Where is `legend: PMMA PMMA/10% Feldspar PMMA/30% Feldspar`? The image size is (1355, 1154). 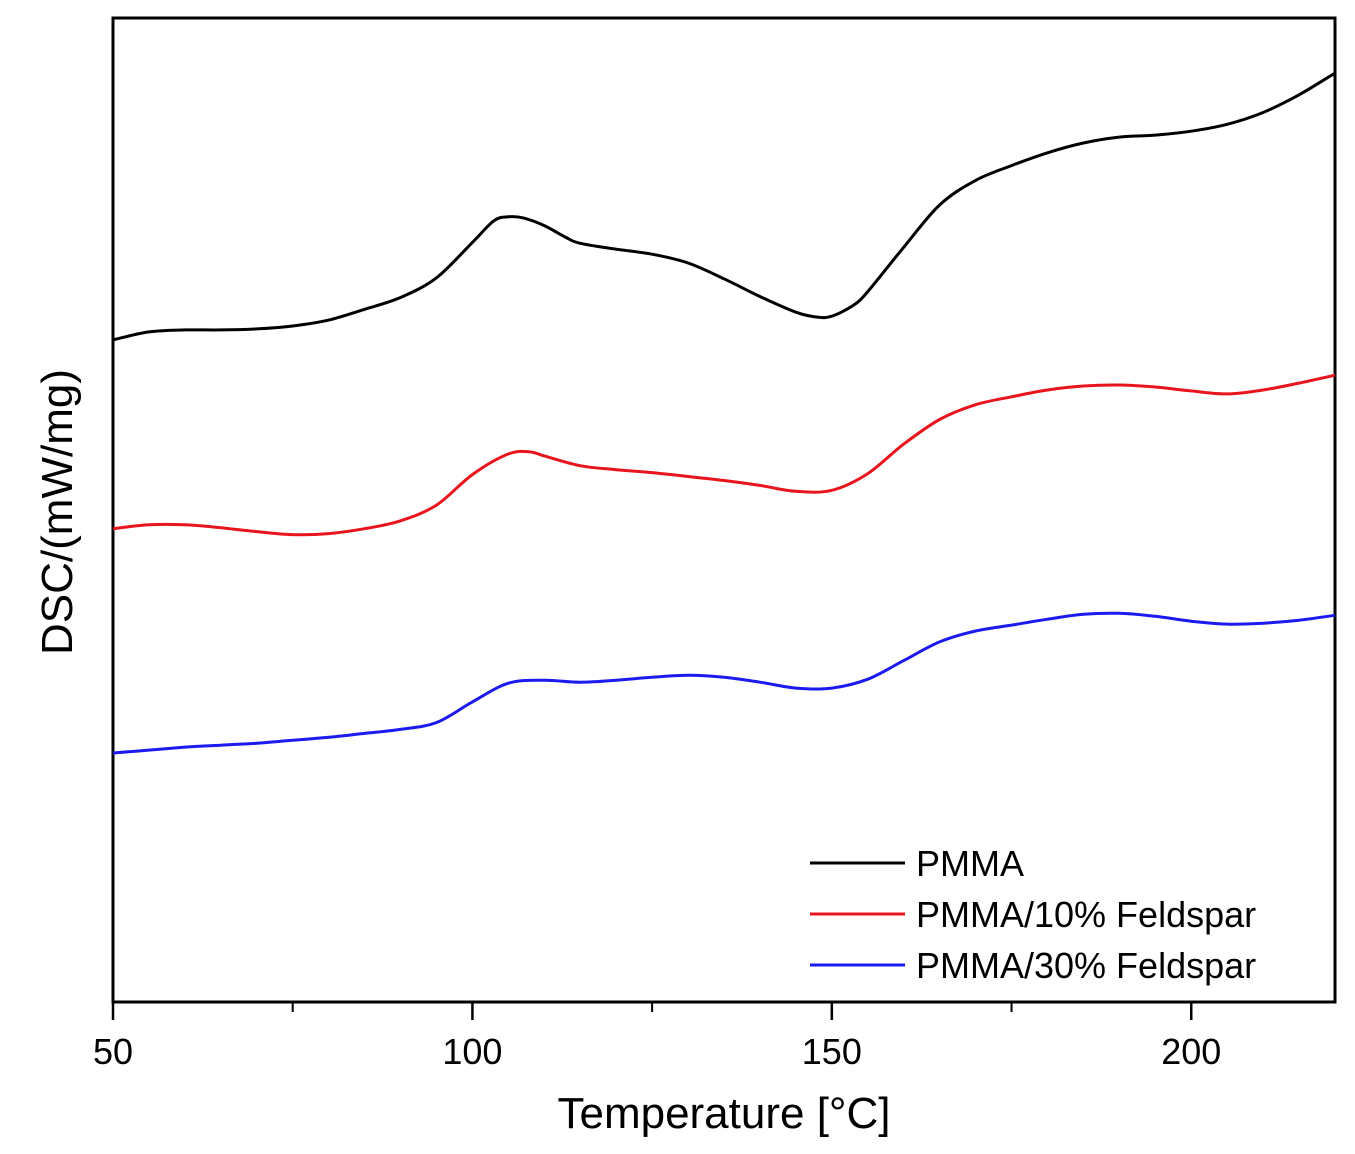 legend: PMMA PMMA/10% Feldspar PMMA/30% Feldspar is located at coordinates (1033, 914).